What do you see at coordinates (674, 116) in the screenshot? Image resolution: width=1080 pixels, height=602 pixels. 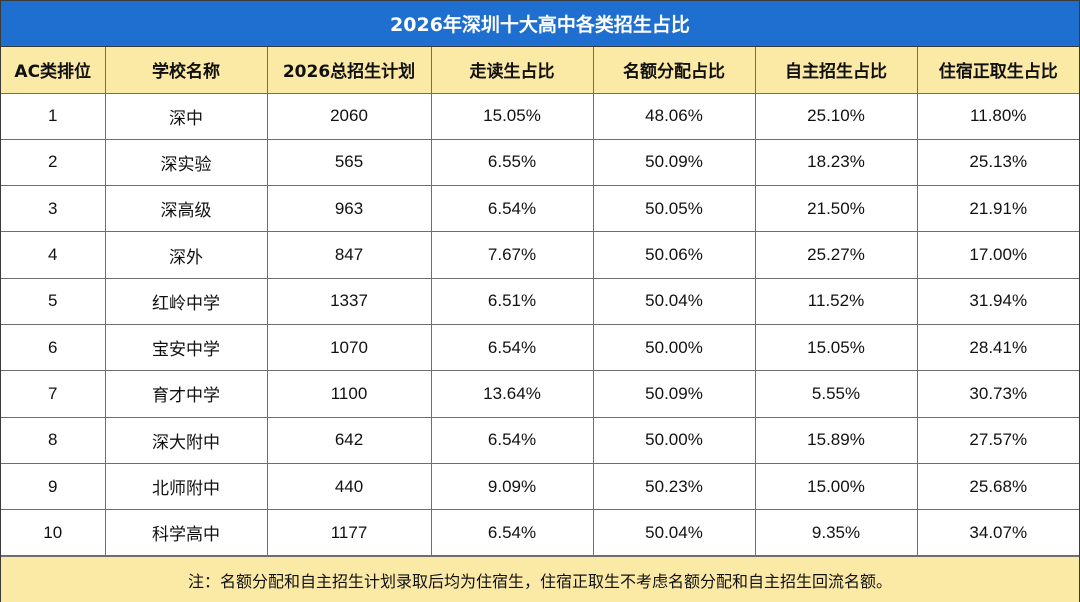 I see `quota-allocation-ratio-cell: 48.06%` at bounding box center [674, 116].